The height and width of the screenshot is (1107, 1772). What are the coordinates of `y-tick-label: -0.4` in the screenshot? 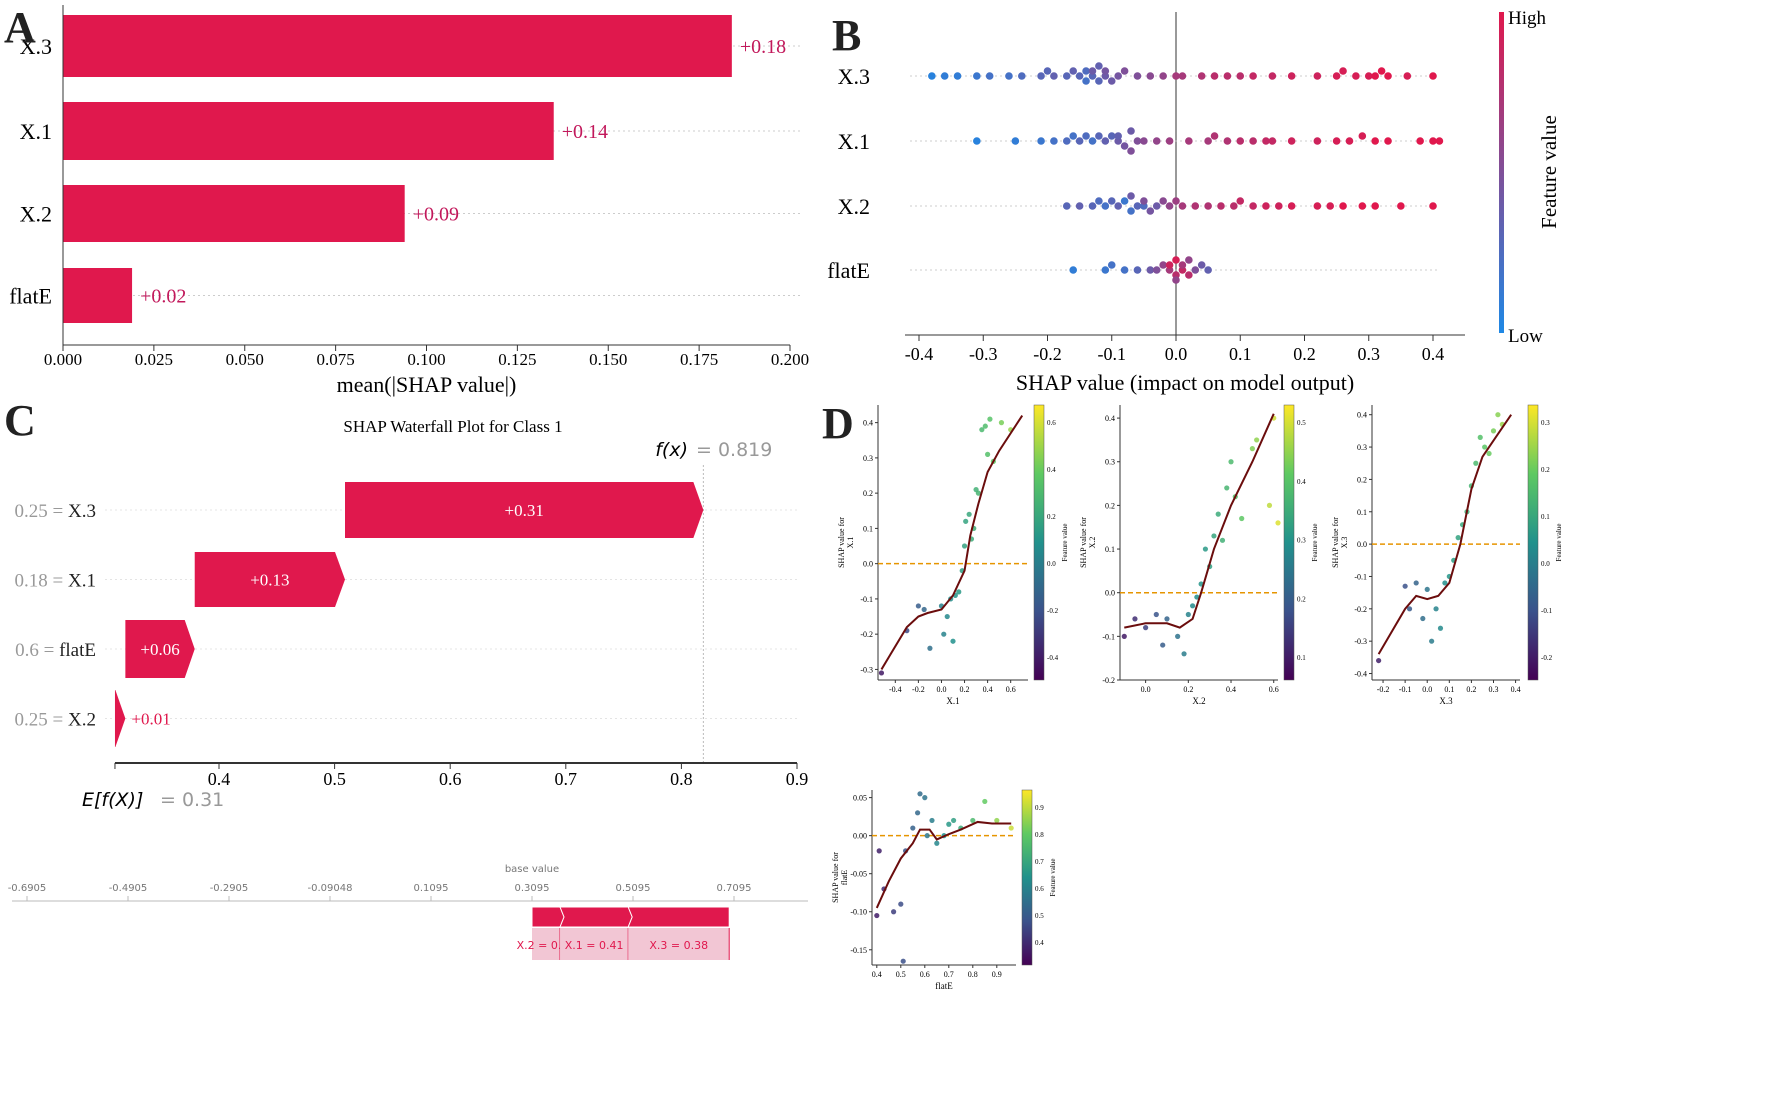 It's located at (1360, 674).